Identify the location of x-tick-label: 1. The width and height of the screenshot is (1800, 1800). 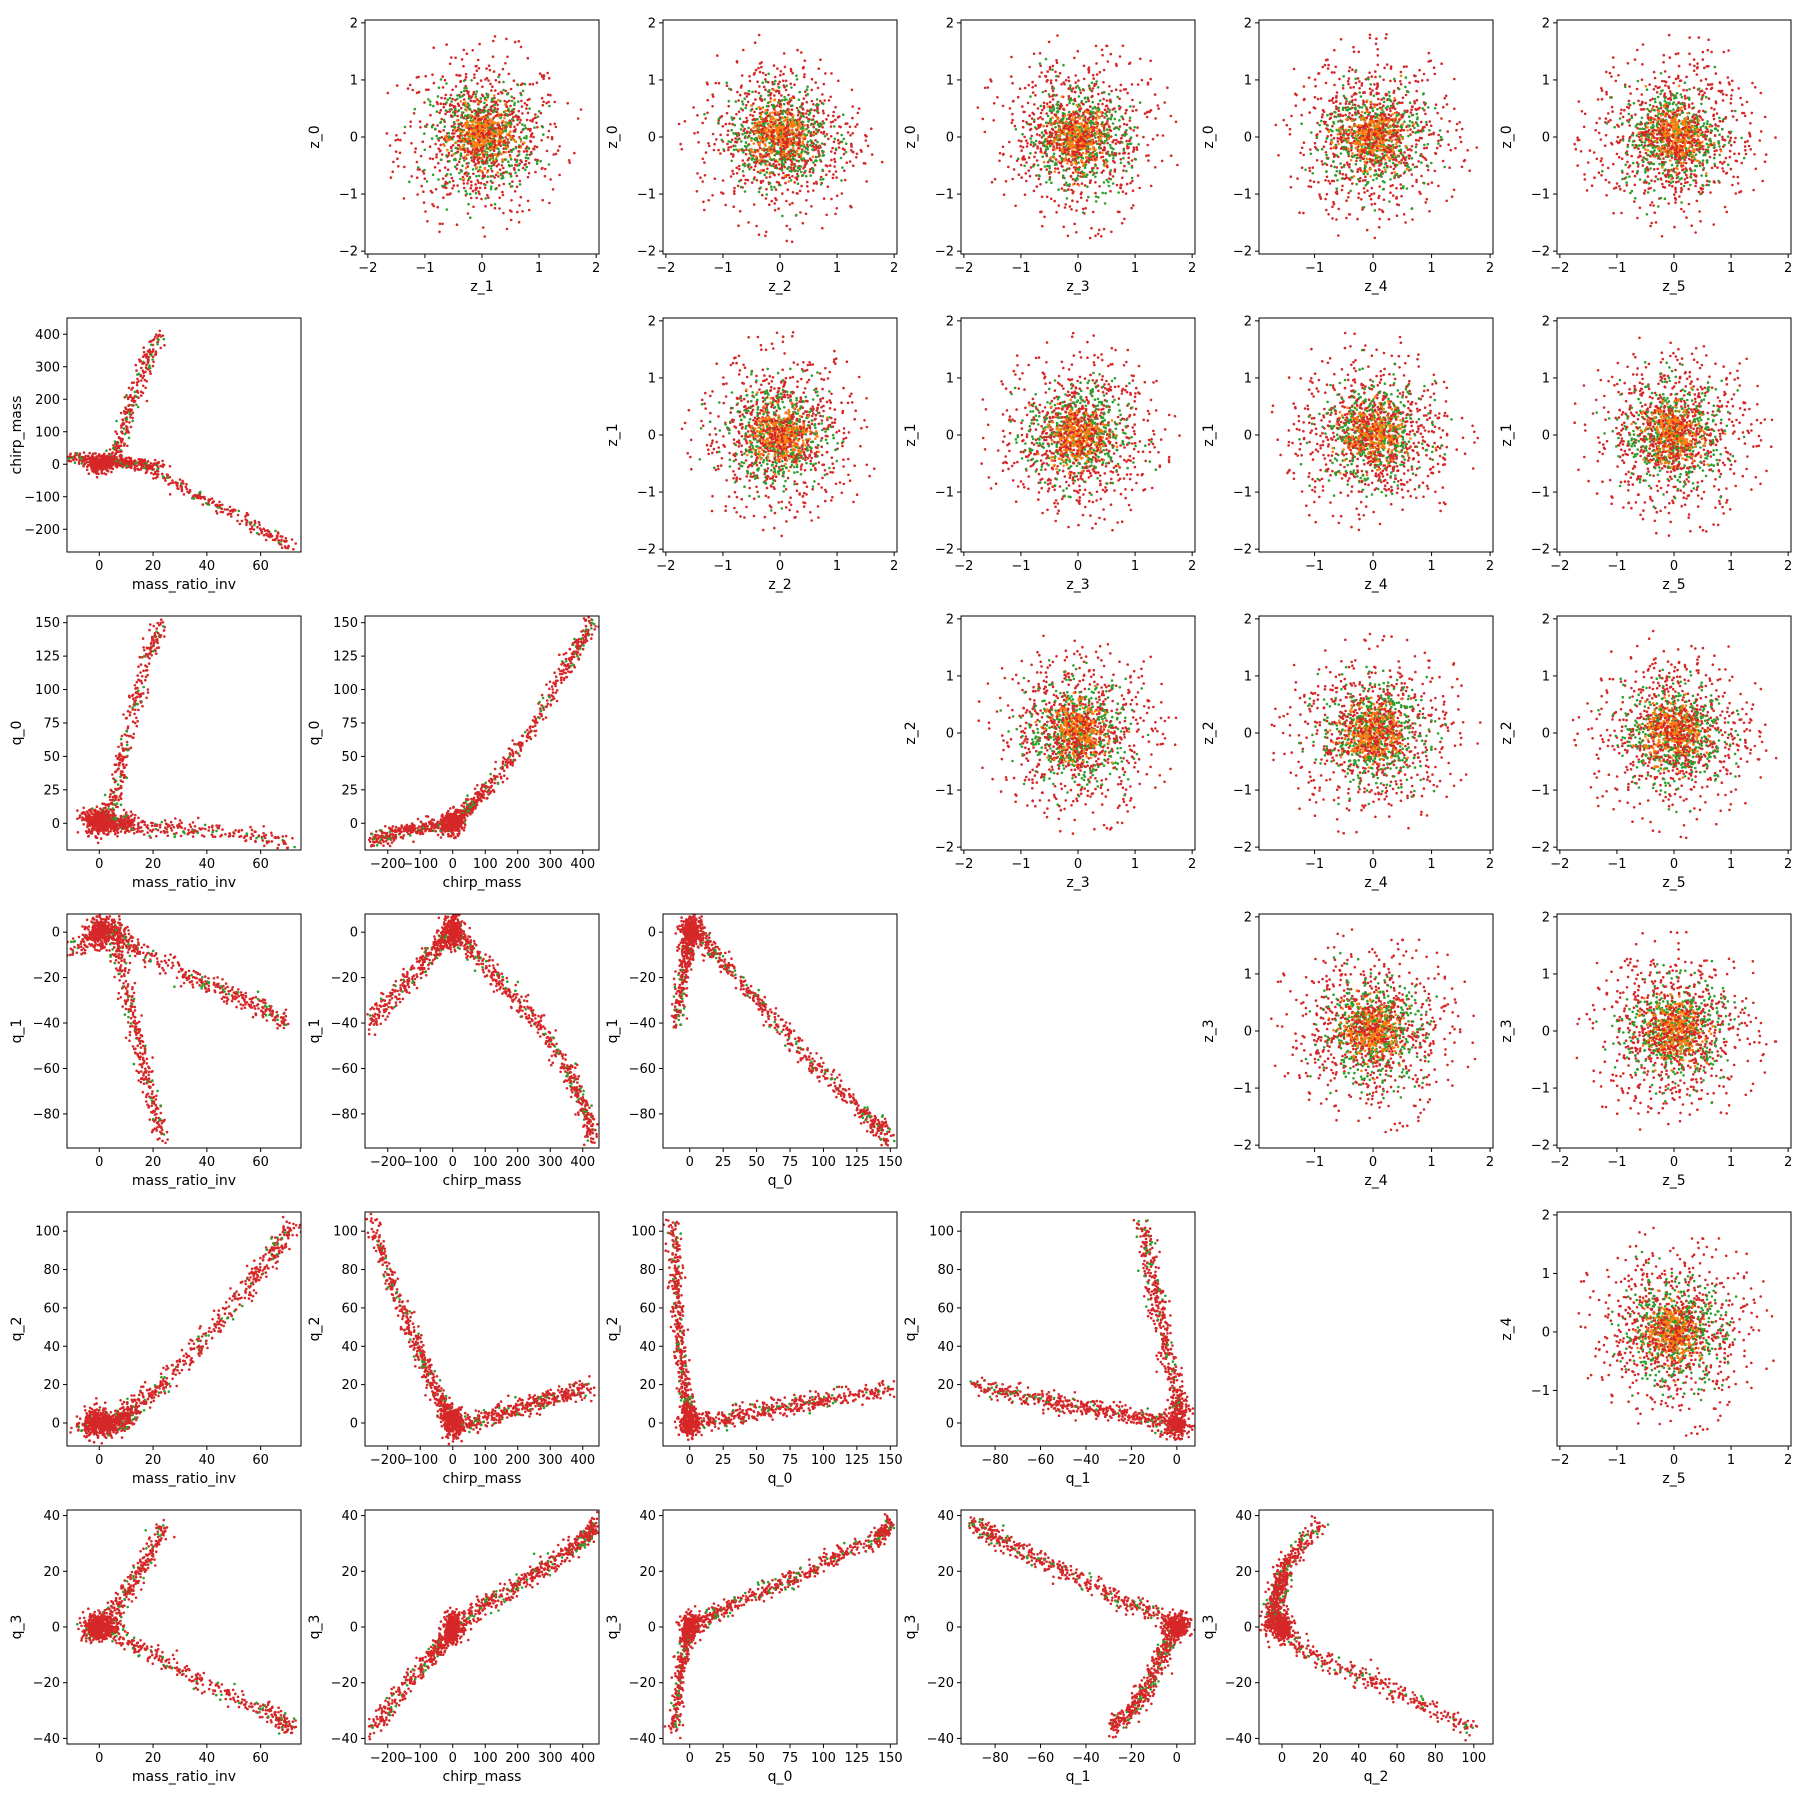
(1135, 268).